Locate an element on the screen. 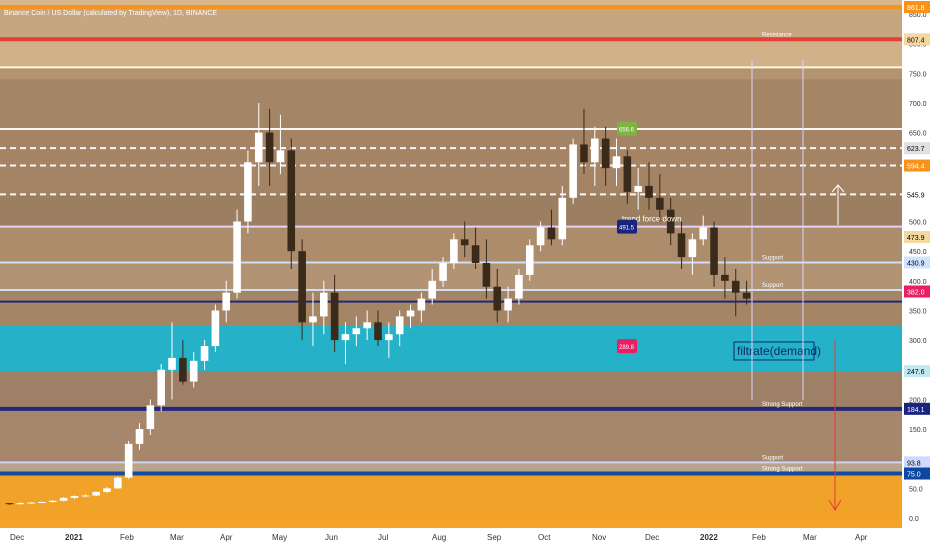  x-tick-8: Aug is located at coordinates (439, 537).